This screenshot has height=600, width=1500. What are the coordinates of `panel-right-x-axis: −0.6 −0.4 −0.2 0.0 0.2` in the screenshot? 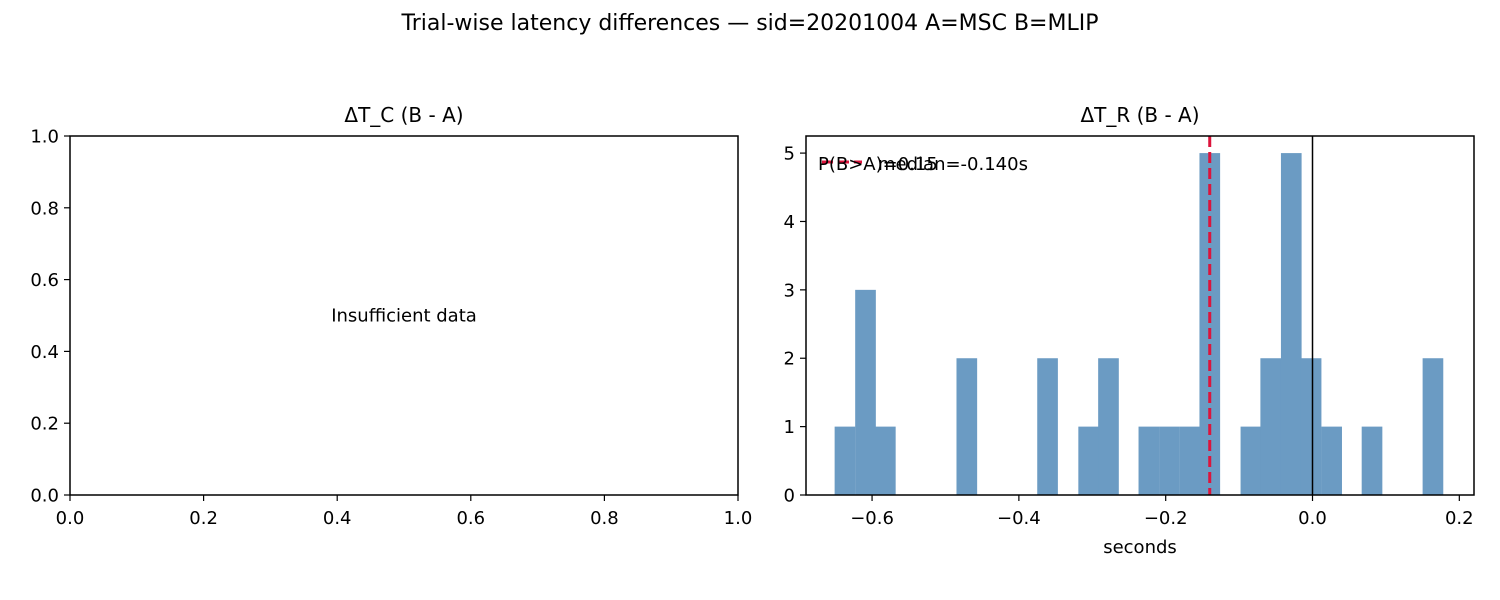 It's located at (1162, 512).